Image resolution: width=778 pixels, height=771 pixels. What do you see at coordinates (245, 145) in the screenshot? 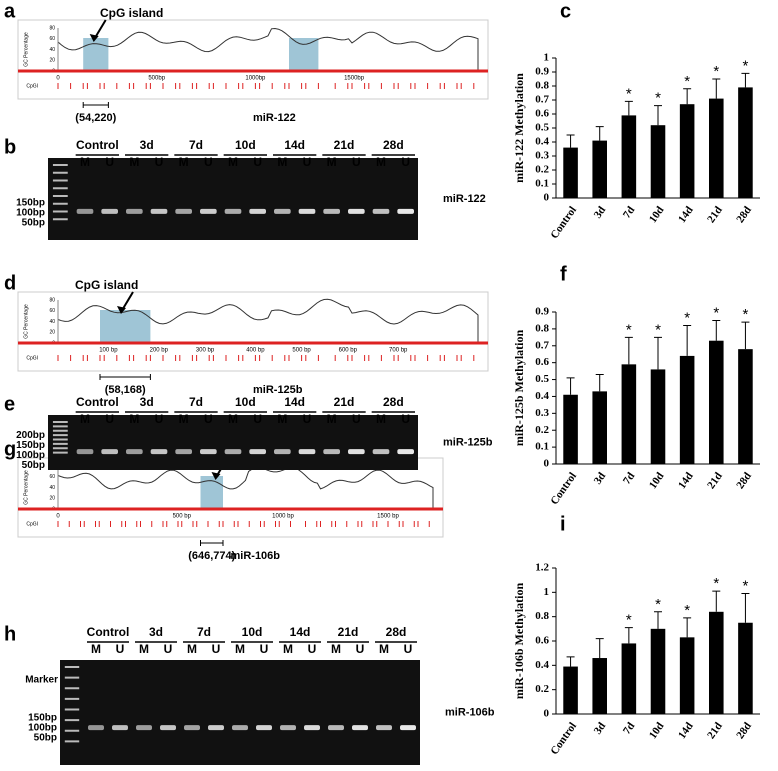
I see `group-label: 10d` at bounding box center [245, 145].